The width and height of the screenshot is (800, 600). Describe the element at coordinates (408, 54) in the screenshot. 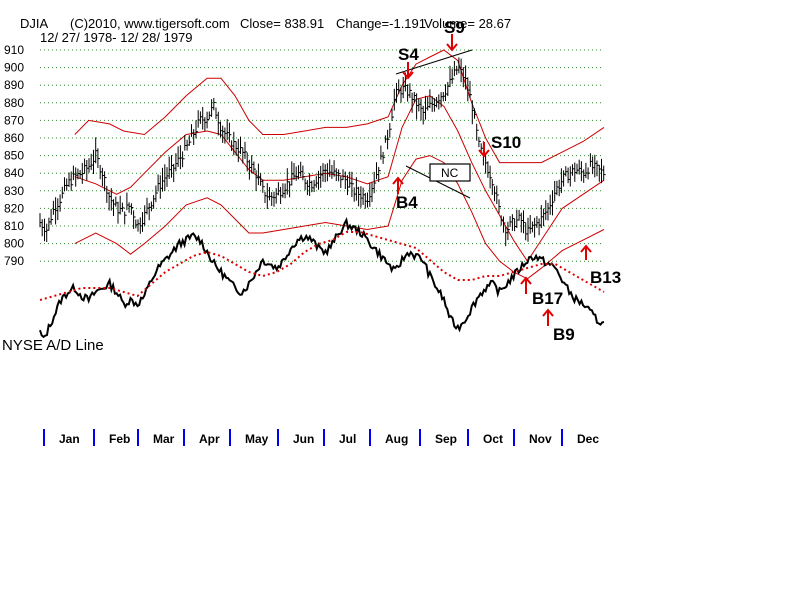

I see `signal-s4: S4` at that location.